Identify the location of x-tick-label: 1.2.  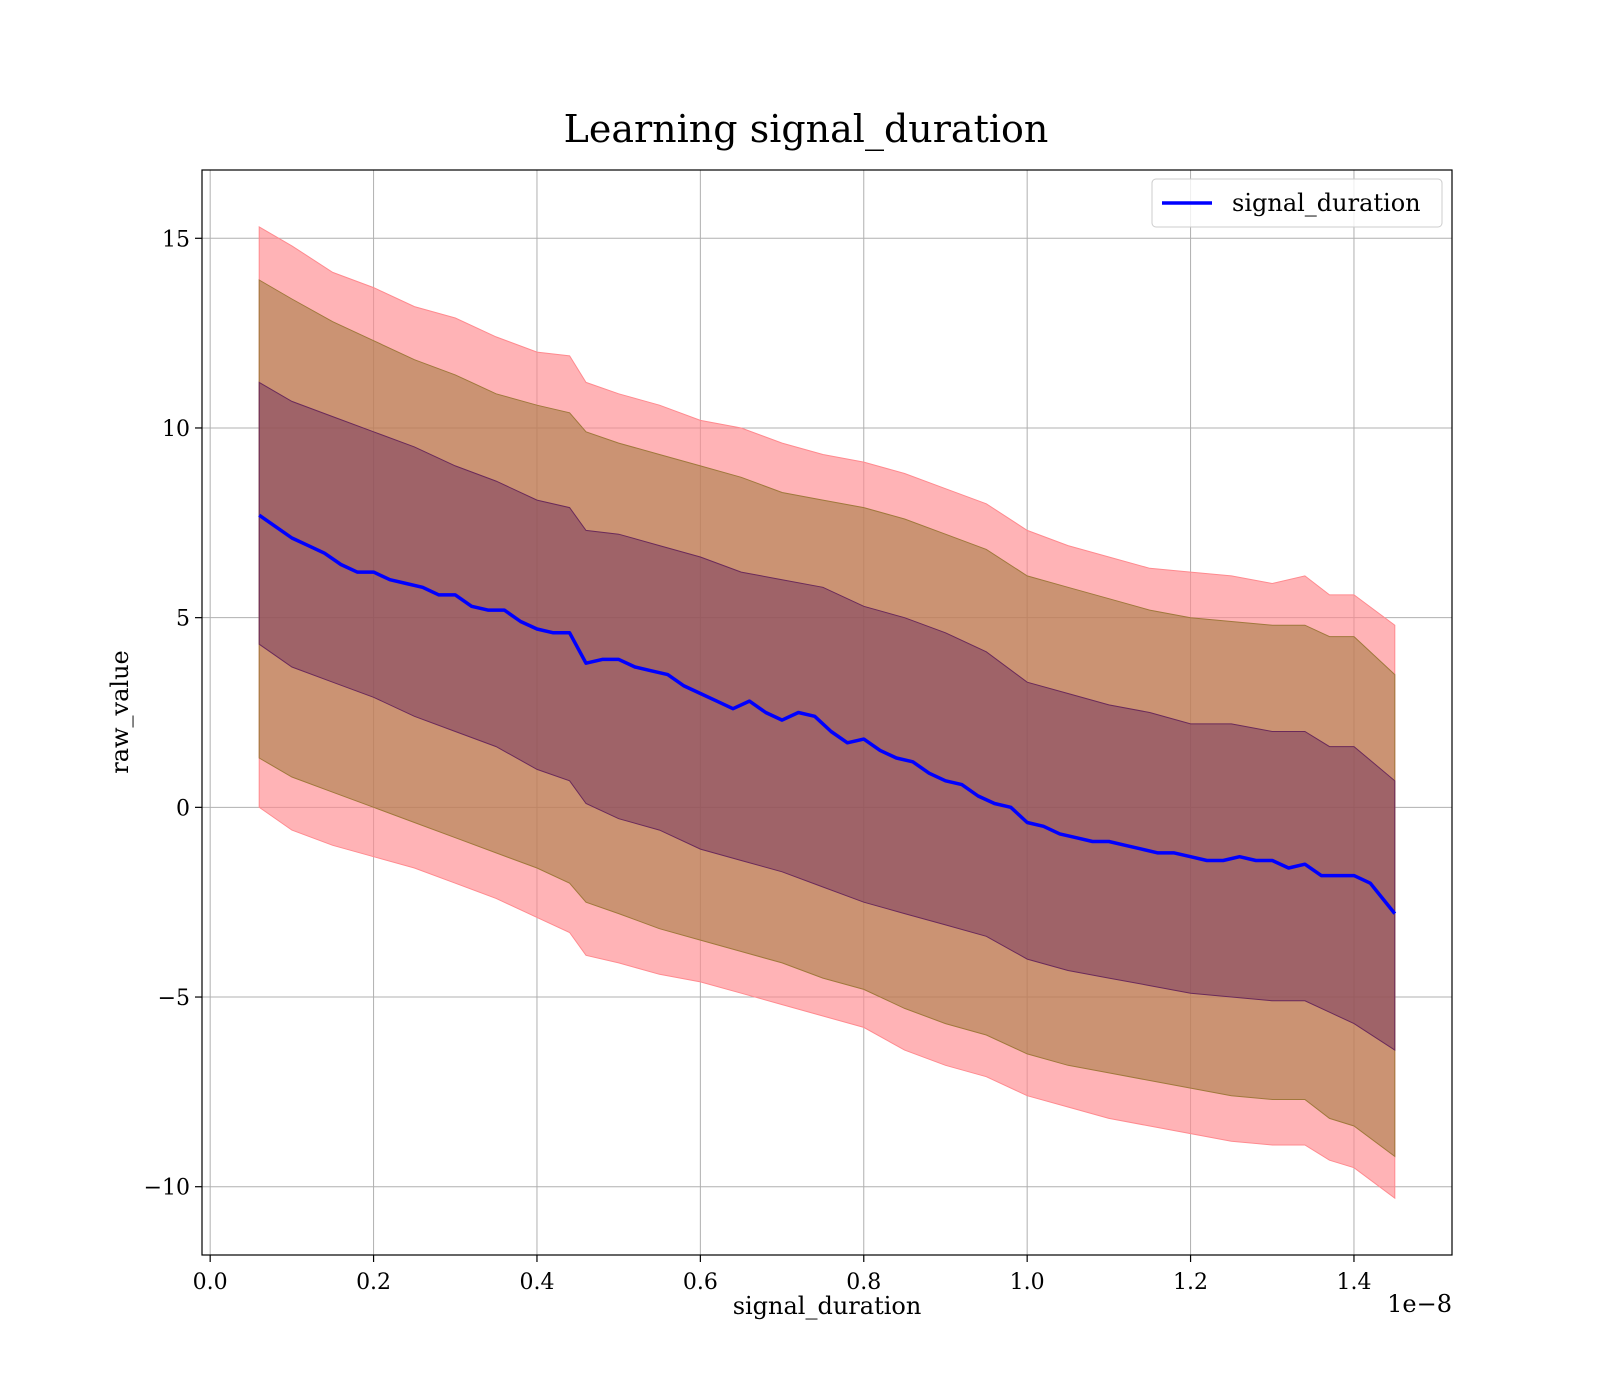
(1190, 1282).